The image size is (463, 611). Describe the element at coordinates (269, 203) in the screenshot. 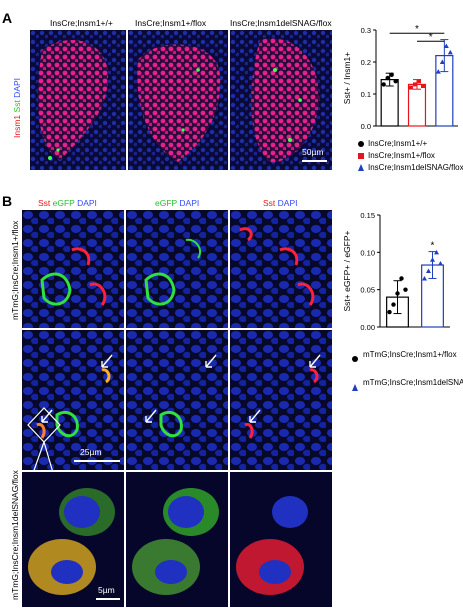

I see `b-title3-sst: Sst` at that location.